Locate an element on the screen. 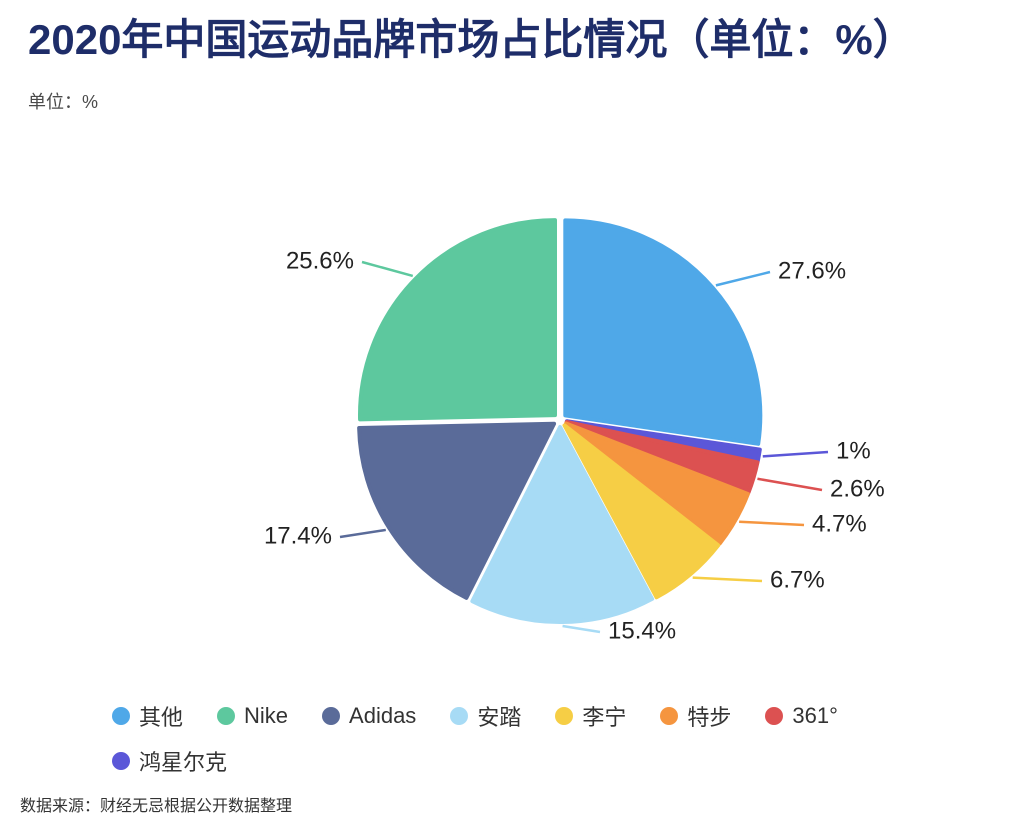 This screenshot has height=826, width=1015. legend-row-1: 其他 Nike Adidas 安踏 李宁 特步 361° is located at coordinates (552, 716).